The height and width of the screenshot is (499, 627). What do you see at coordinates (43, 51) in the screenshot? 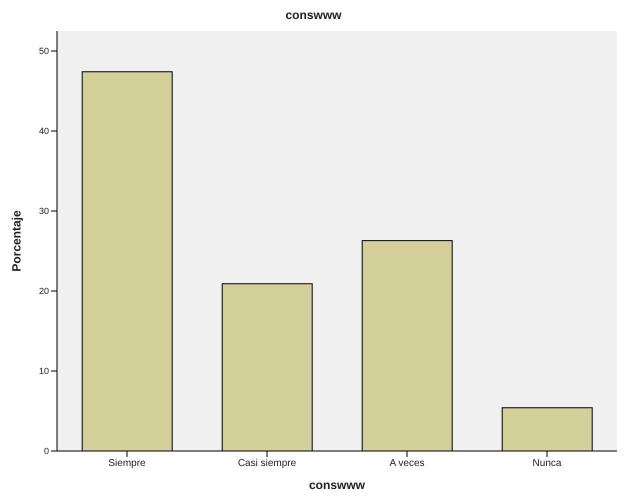
I see `y-tick-label: 50` at bounding box center [43, 51].